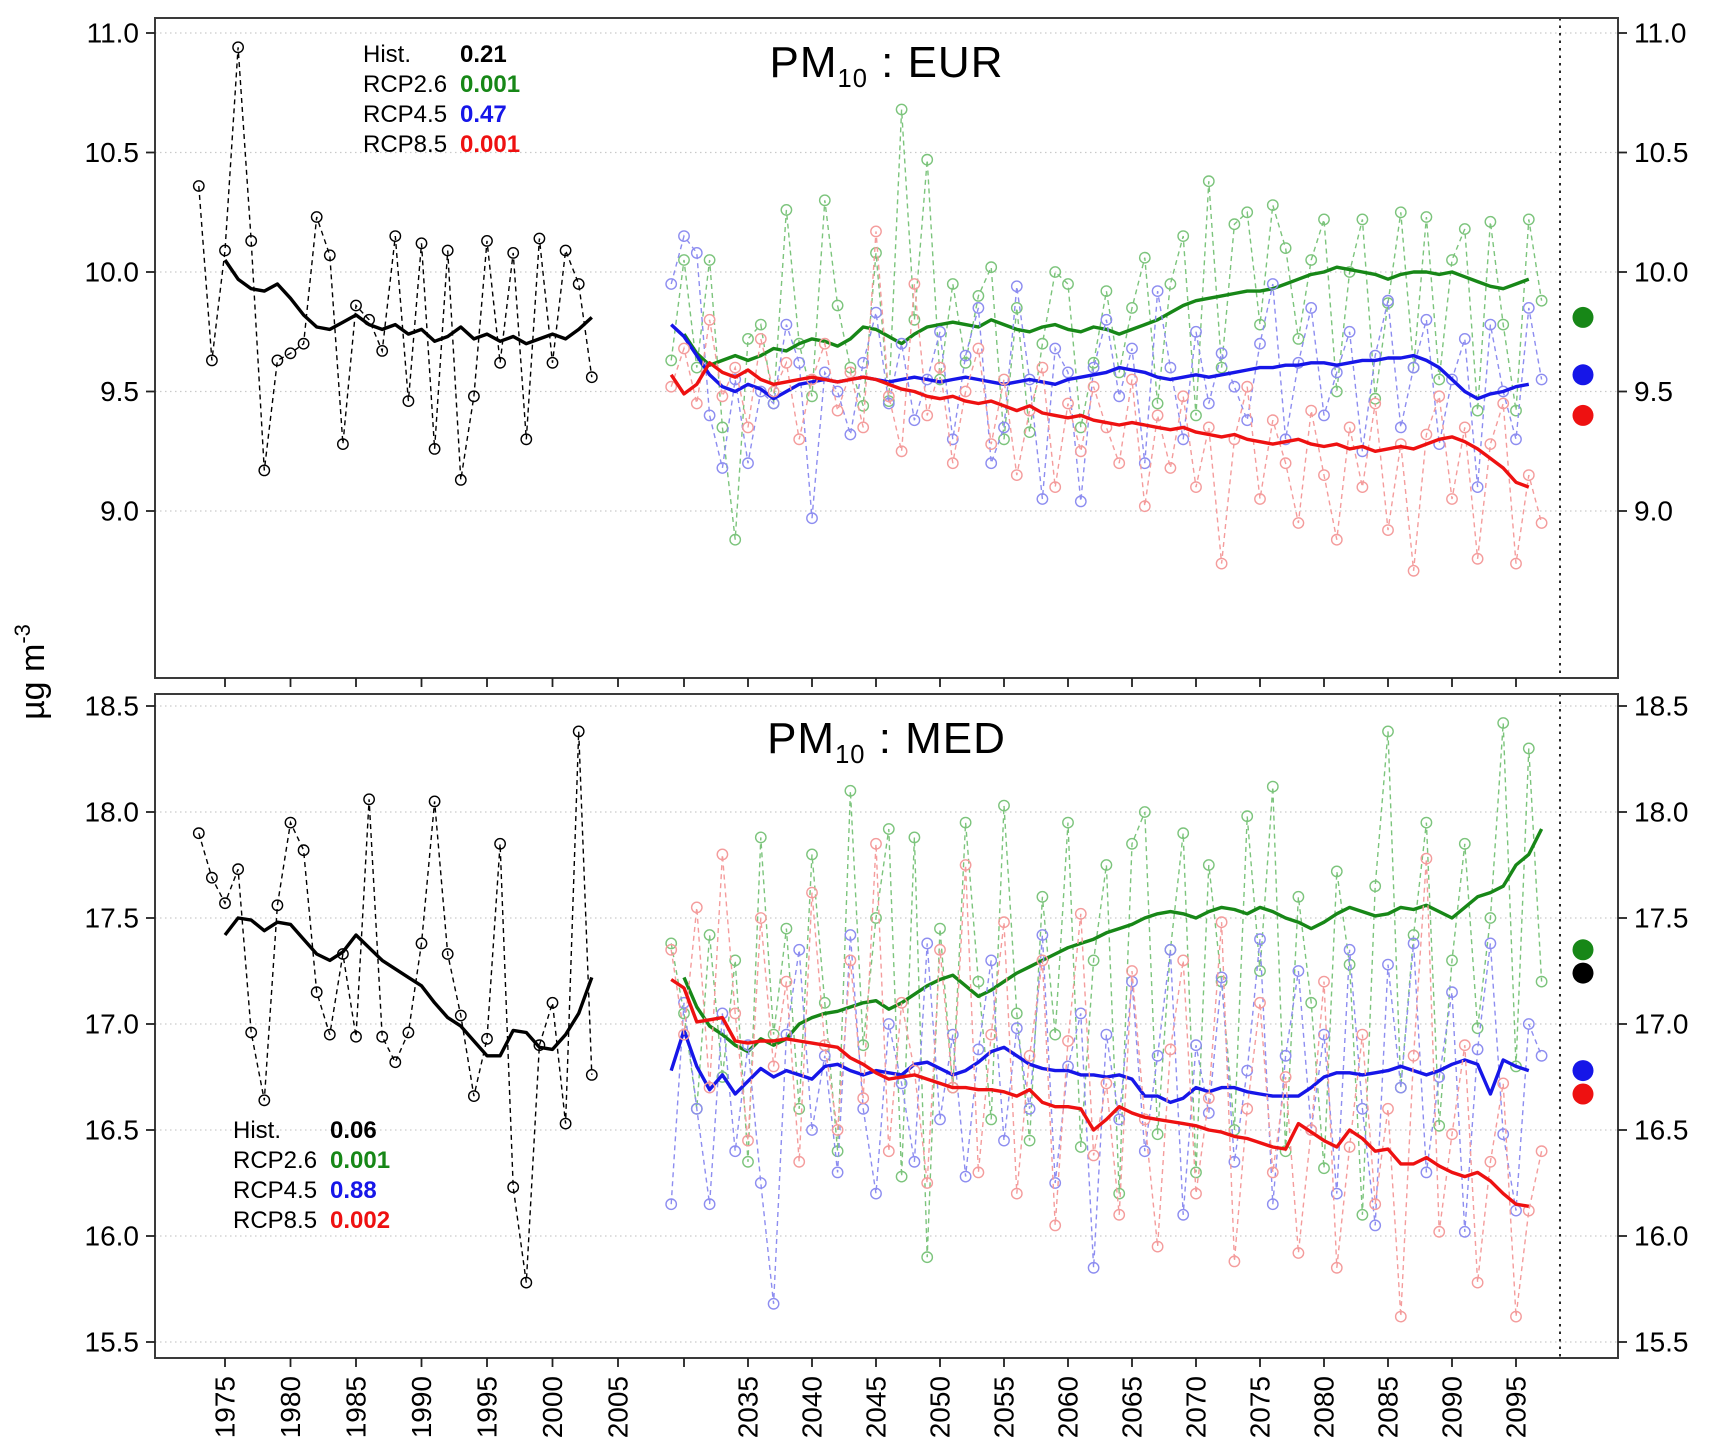 The height and width of the screenshot is (1448, 1734). What do you see at coordinates (483, 54) in the screenshot?
I see `legend-pvalue: 0.21` at bounding box center [483, 54].